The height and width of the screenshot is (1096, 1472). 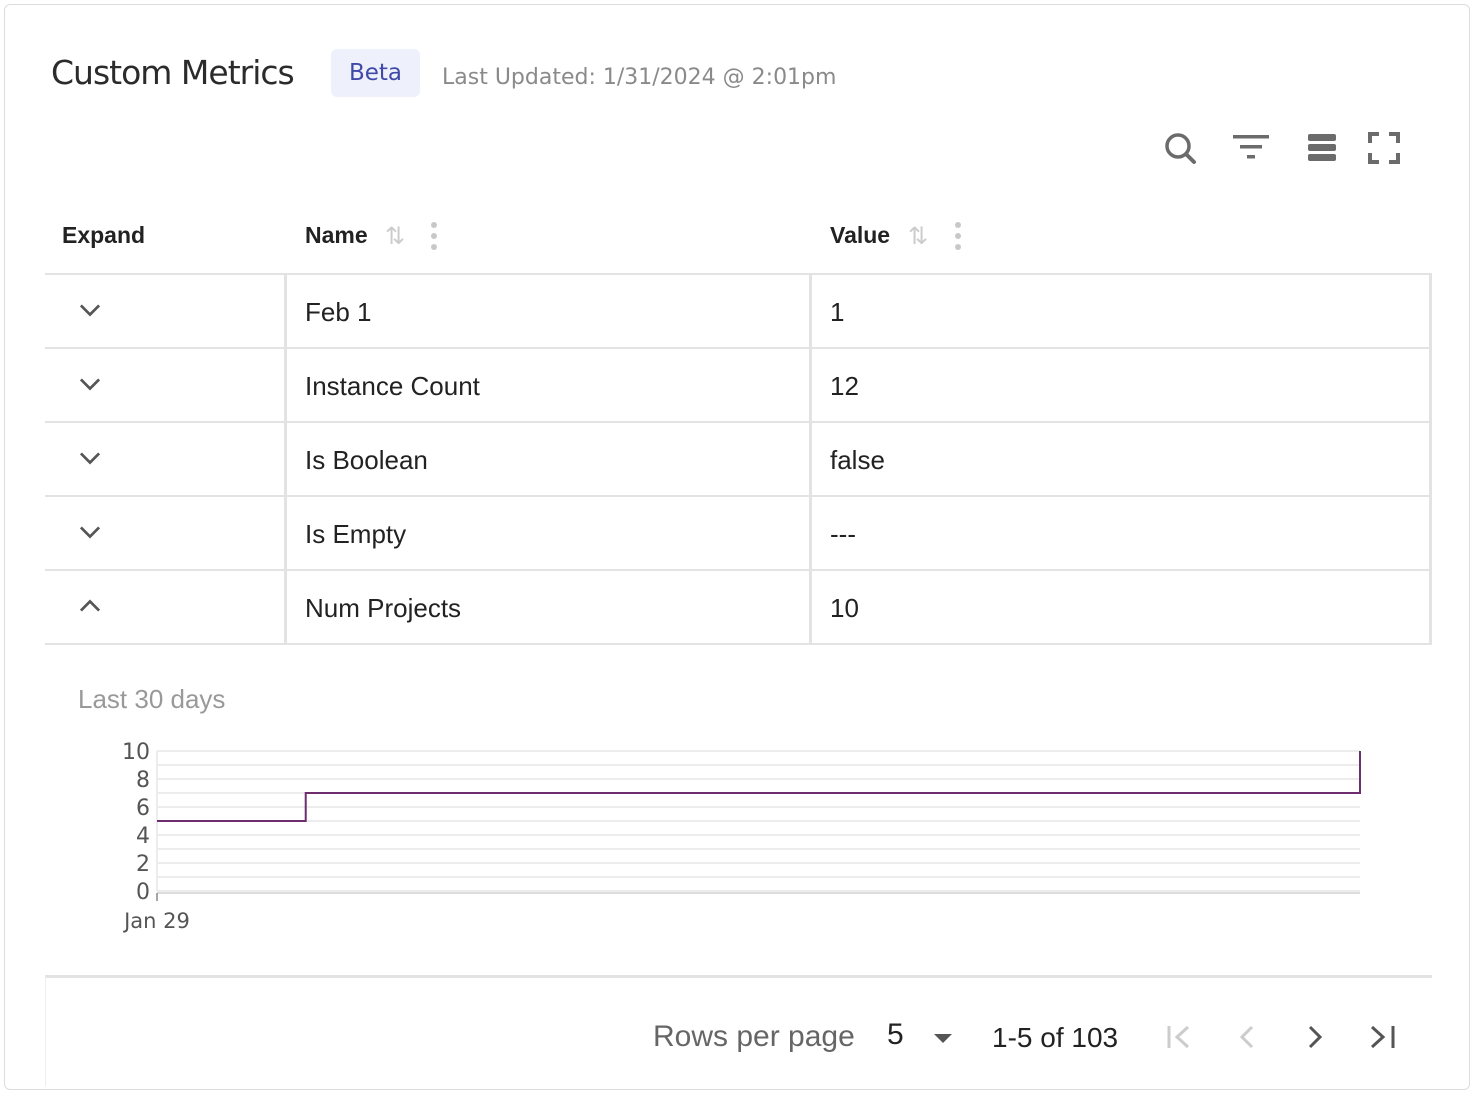 What do you see at coordinates (1122, 459) in the screenshot?
I see `value-cell: false` at bounding box center [1122, 459].